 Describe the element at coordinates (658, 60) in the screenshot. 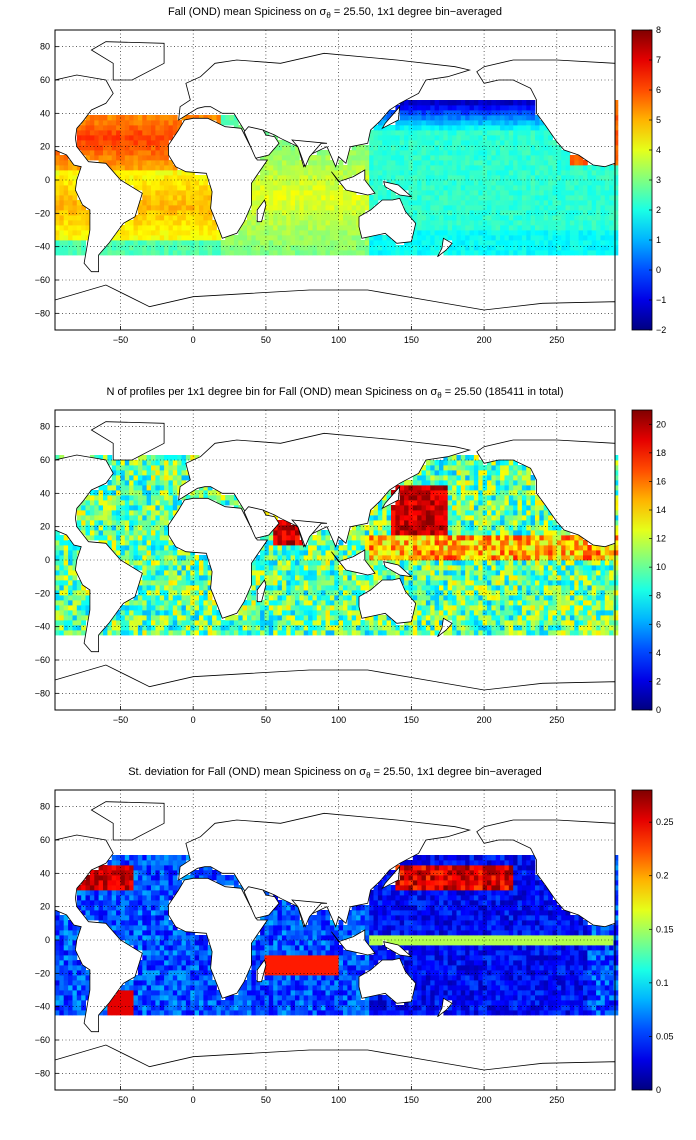

I see `colorbar-tick-label: 7` at that location.